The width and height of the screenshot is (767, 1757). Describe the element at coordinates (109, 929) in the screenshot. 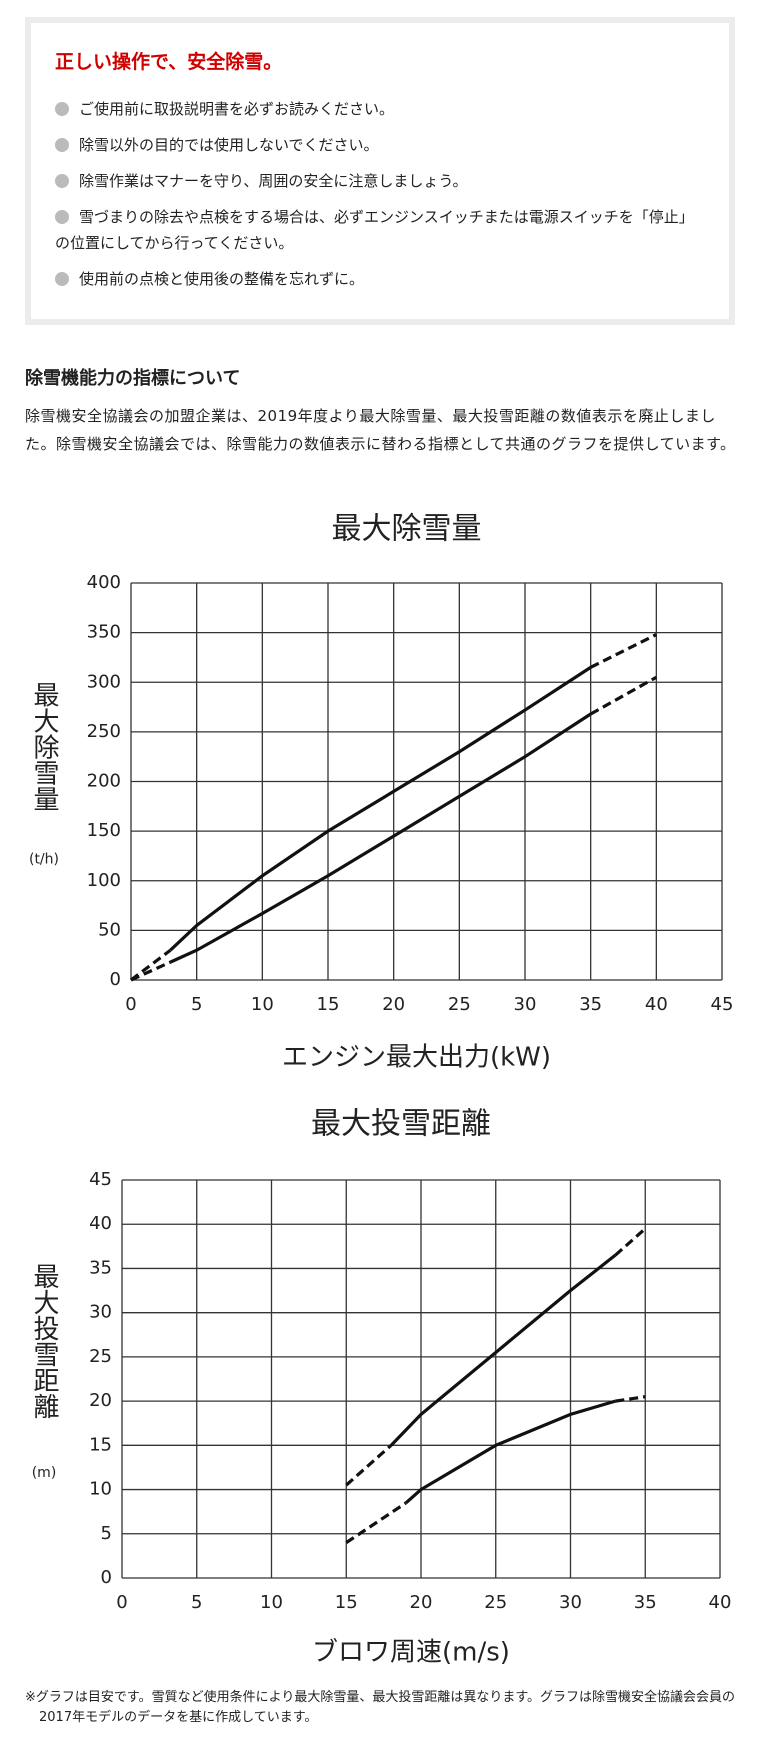

I see `y-tick-label: 50` at that location.